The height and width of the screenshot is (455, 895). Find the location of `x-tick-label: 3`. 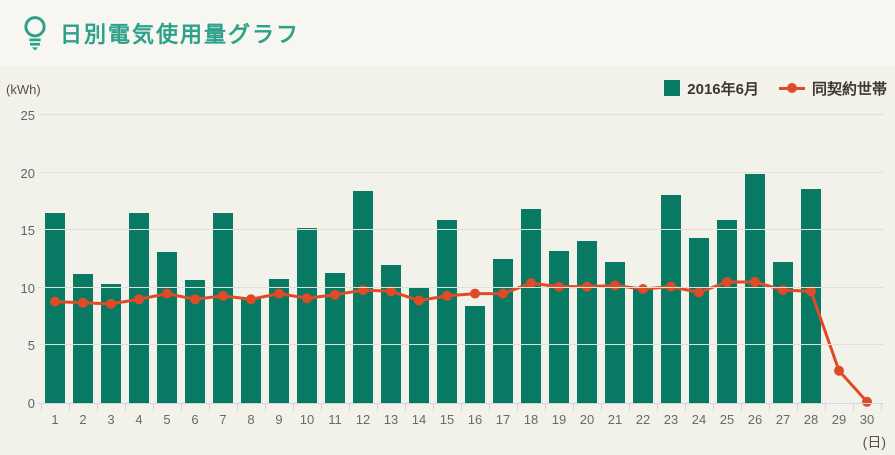

x-tick-label: 3 is located at coordinates (111, 419).